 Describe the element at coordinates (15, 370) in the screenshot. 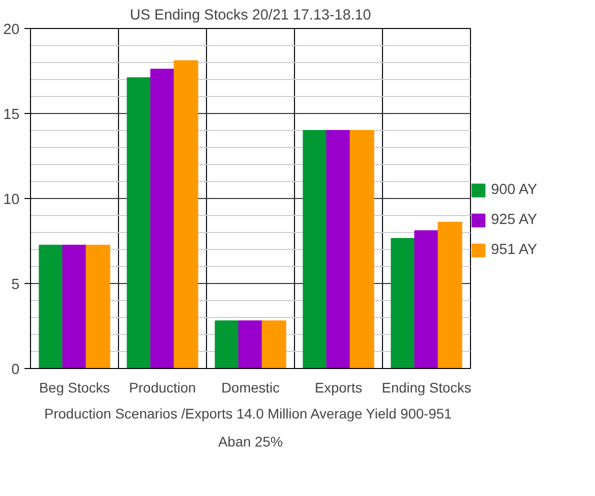

I see `y-tick-label: 0` at that location.